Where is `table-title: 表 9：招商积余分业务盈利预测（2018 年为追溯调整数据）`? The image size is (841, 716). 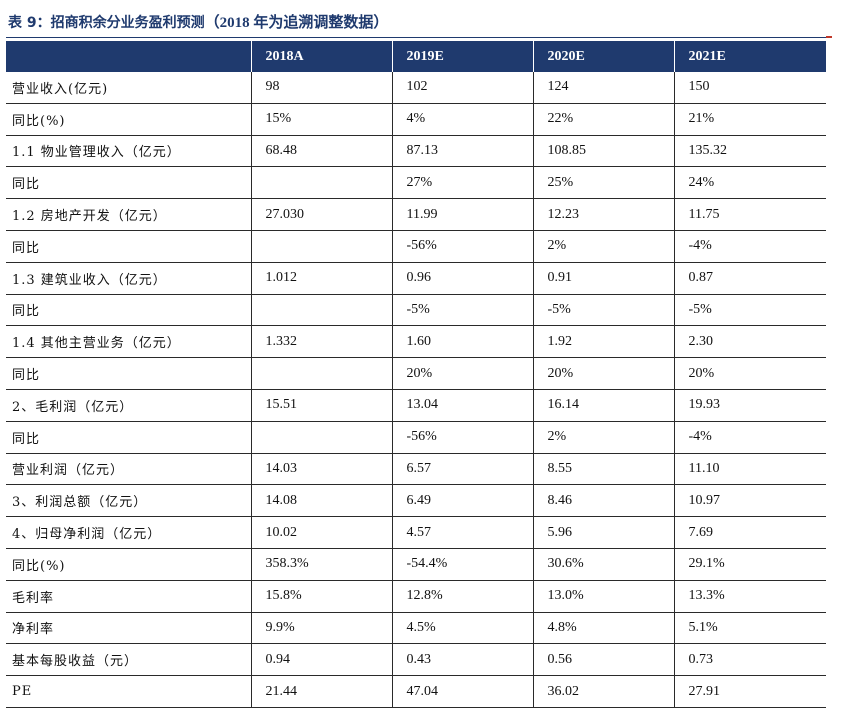
table-title: 表 9：招商积余分业务盈利预测（2018 年为追溯调整数据） is located at coordinates (198, 21).